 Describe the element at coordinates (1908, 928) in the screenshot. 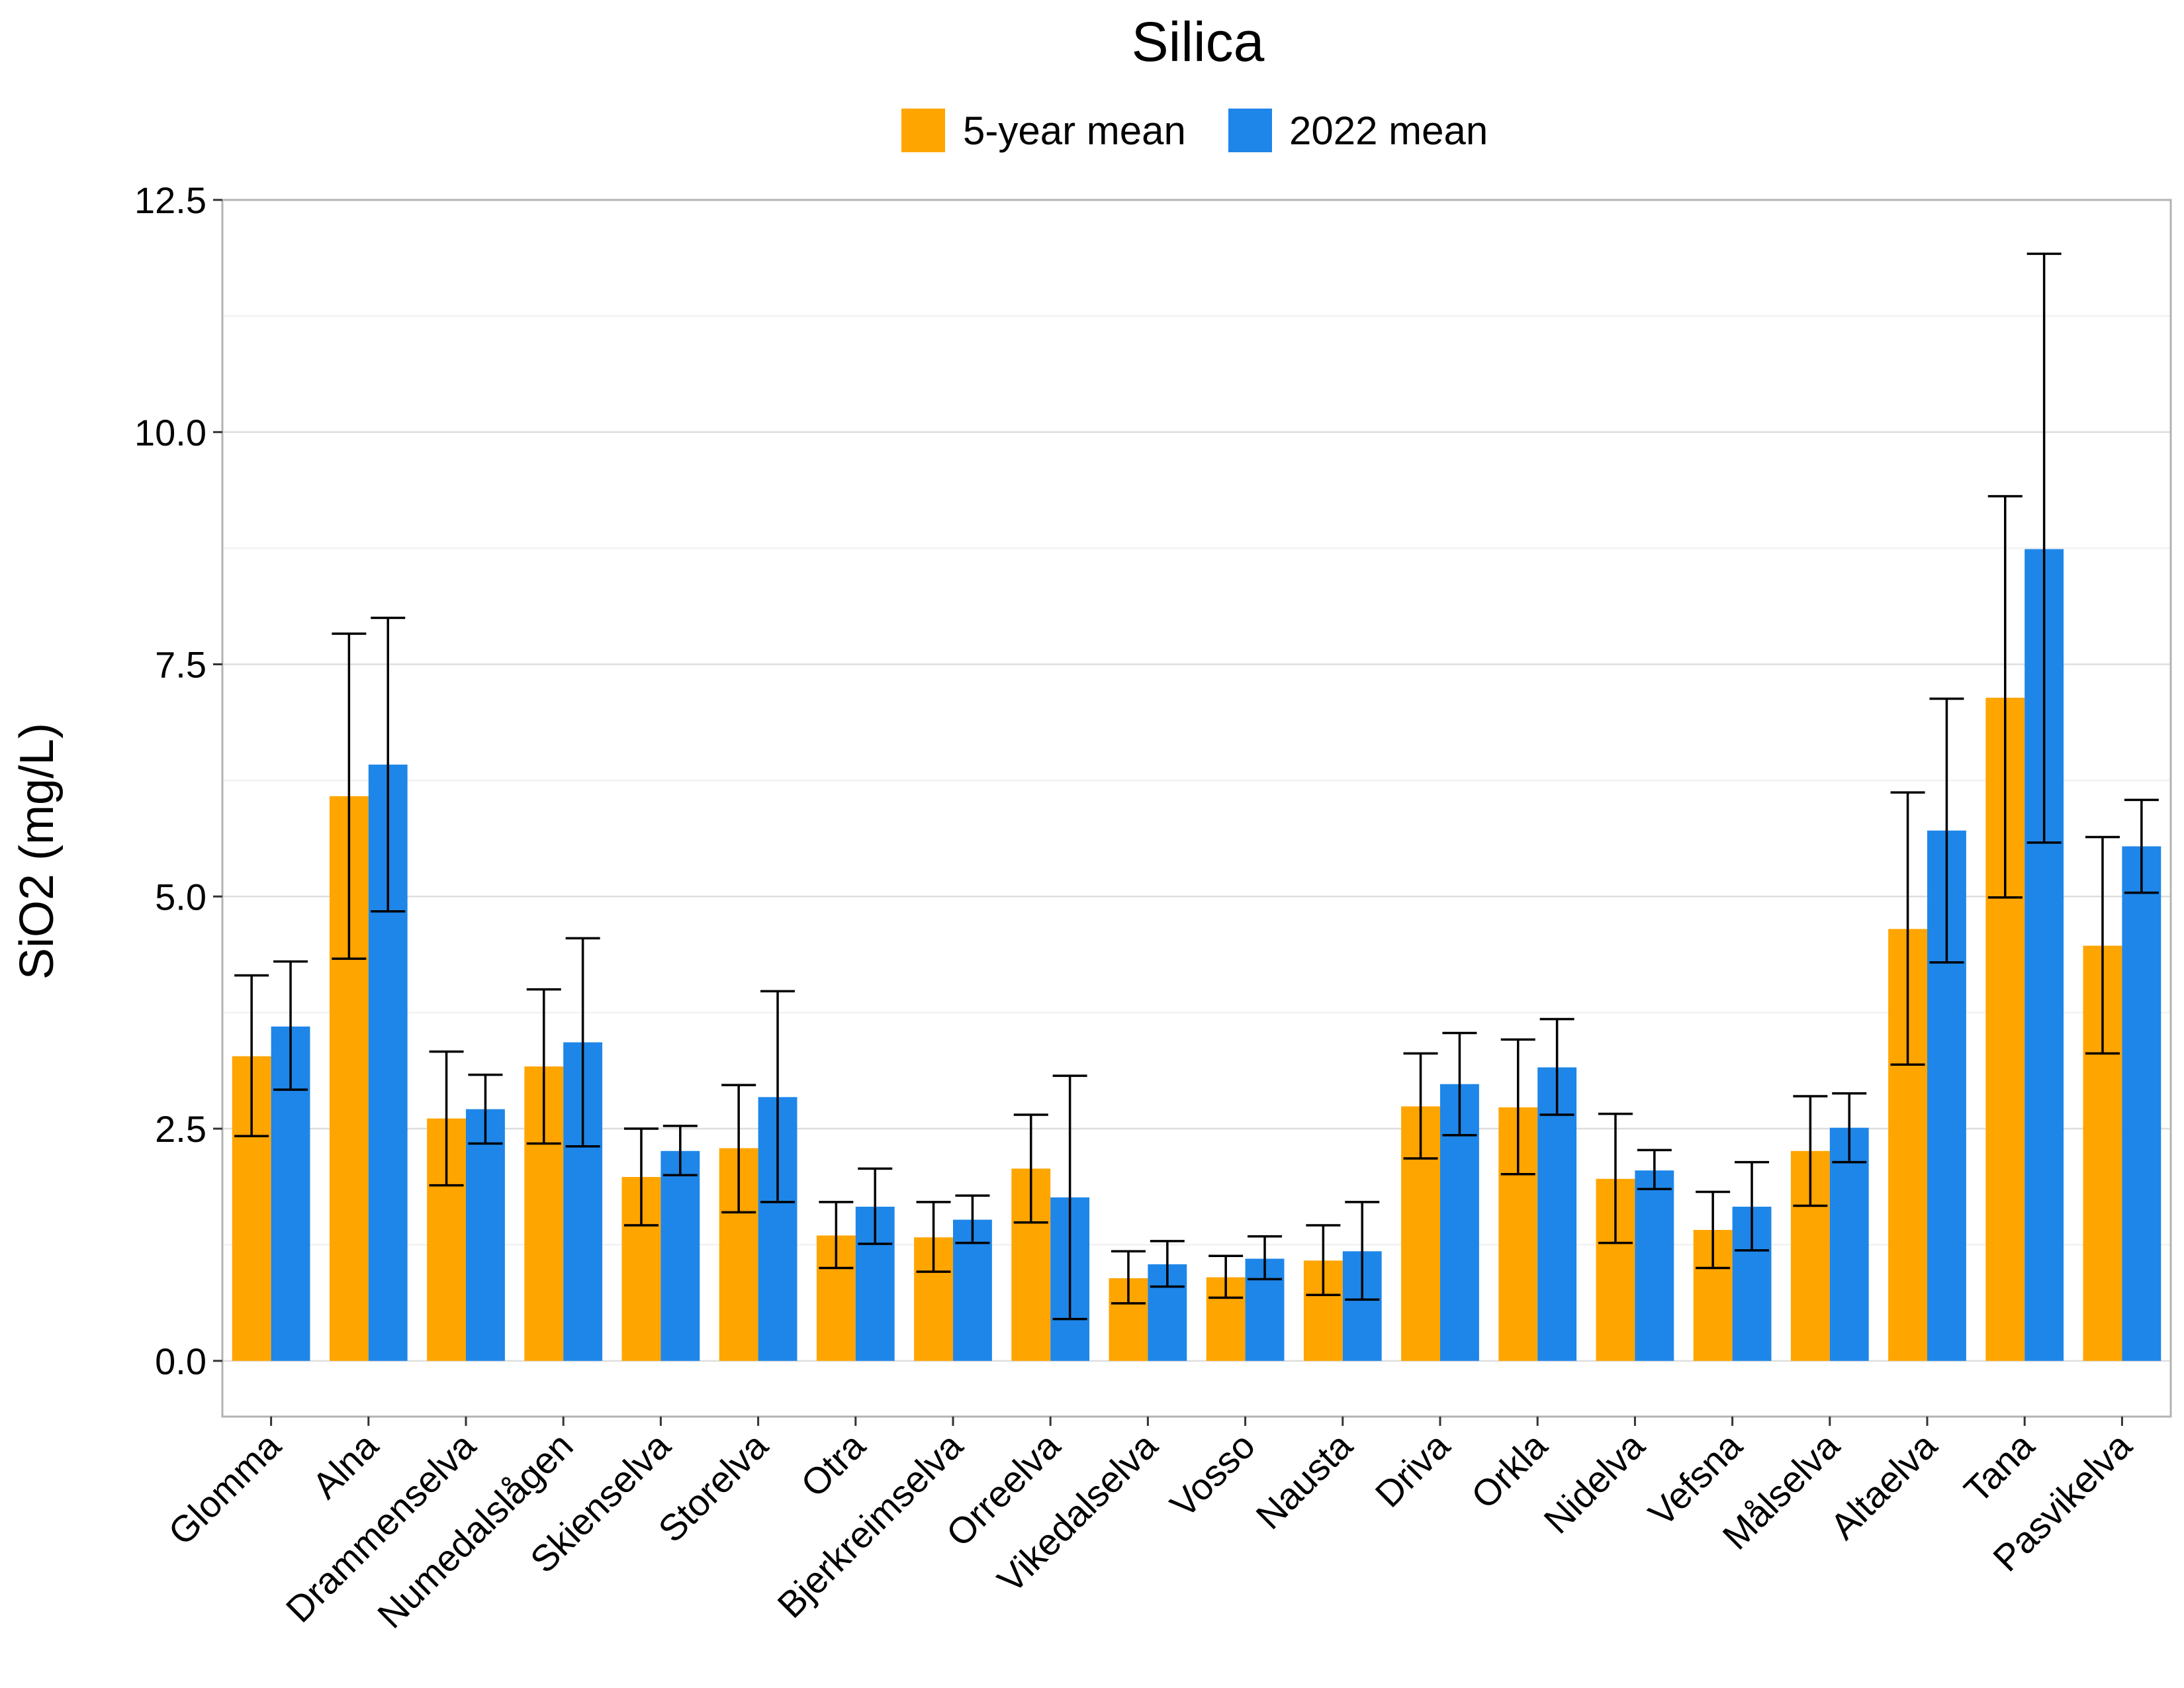

I see `errorbar-5-year-mean-altaelva` at that location.